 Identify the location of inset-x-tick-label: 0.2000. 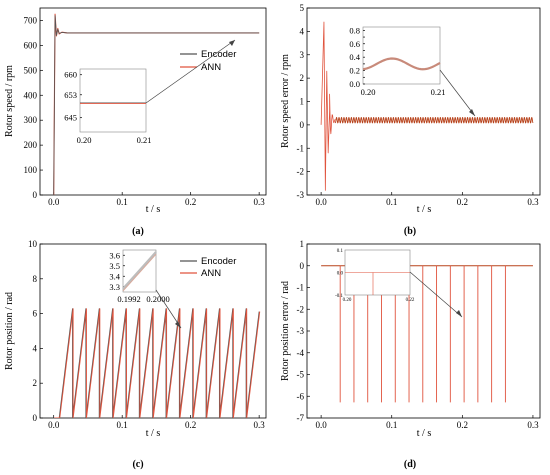
(157, 299).